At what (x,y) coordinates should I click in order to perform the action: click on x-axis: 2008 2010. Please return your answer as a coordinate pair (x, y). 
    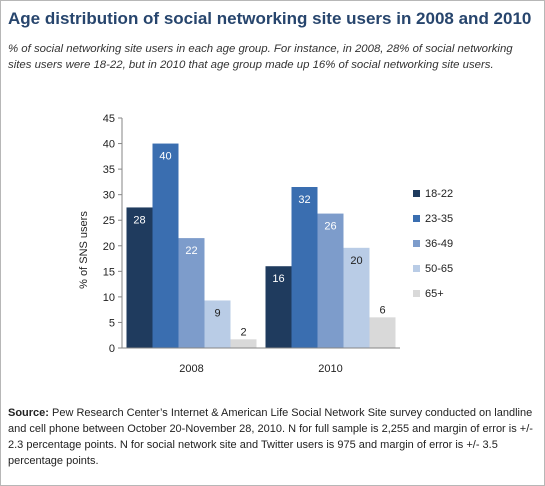
    Looking at the image, I should click on (261, 361).